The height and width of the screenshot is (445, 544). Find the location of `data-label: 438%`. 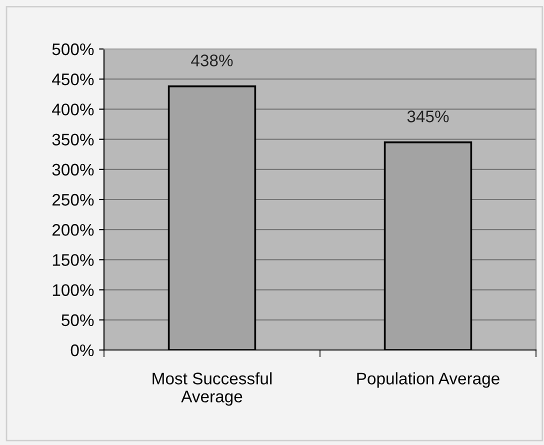

data-label: 438% is located at coordinates (212, 60).